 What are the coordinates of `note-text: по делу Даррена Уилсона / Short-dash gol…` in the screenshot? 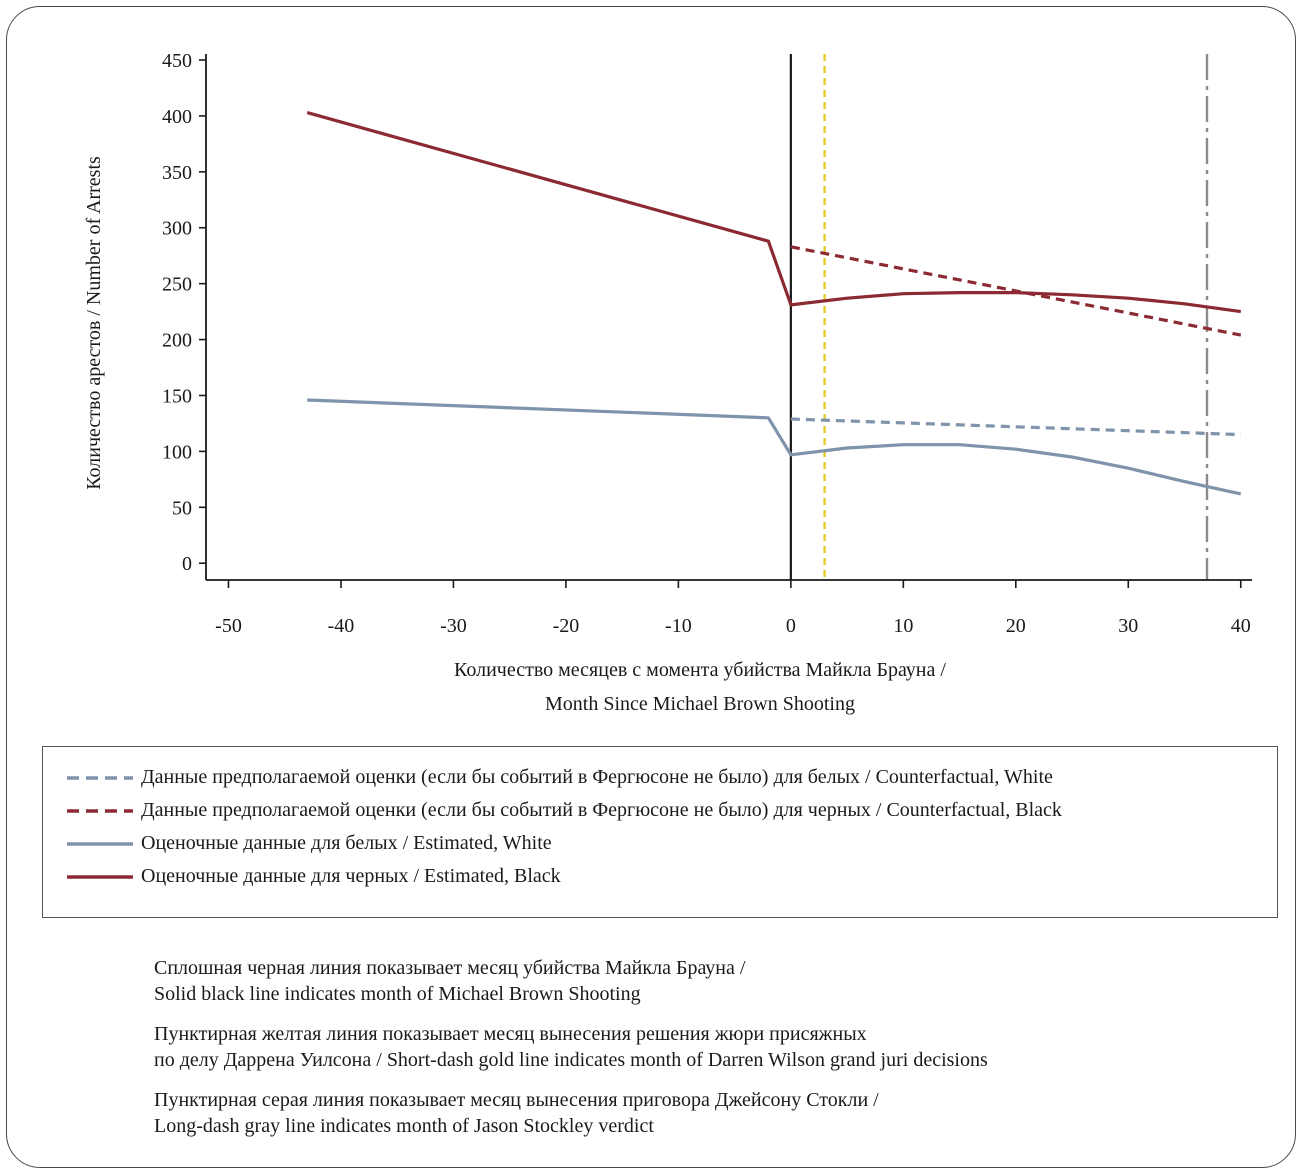 It's located at (571, 1060).